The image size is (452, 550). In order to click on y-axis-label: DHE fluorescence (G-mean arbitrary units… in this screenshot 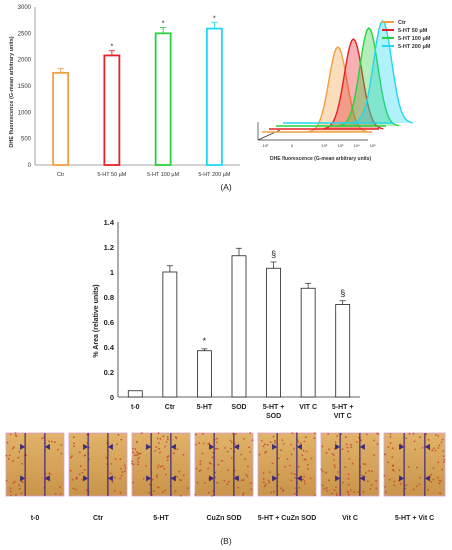, I will do `click(12, 91)`.